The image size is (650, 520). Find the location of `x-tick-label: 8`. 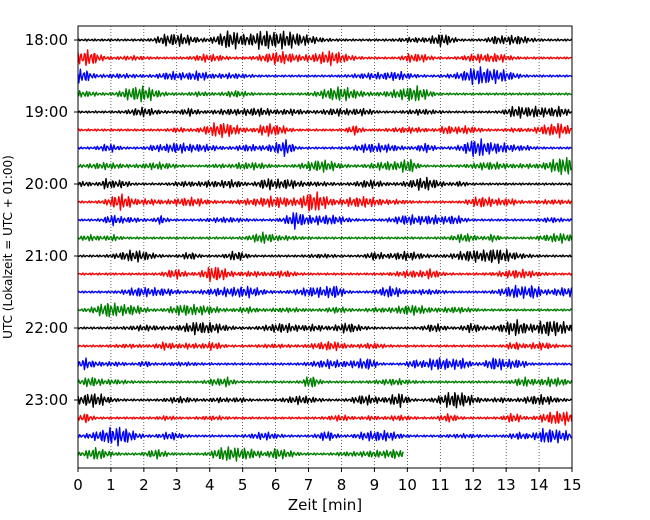

x-tick-label: 8 is located at coordinates (342, 485).